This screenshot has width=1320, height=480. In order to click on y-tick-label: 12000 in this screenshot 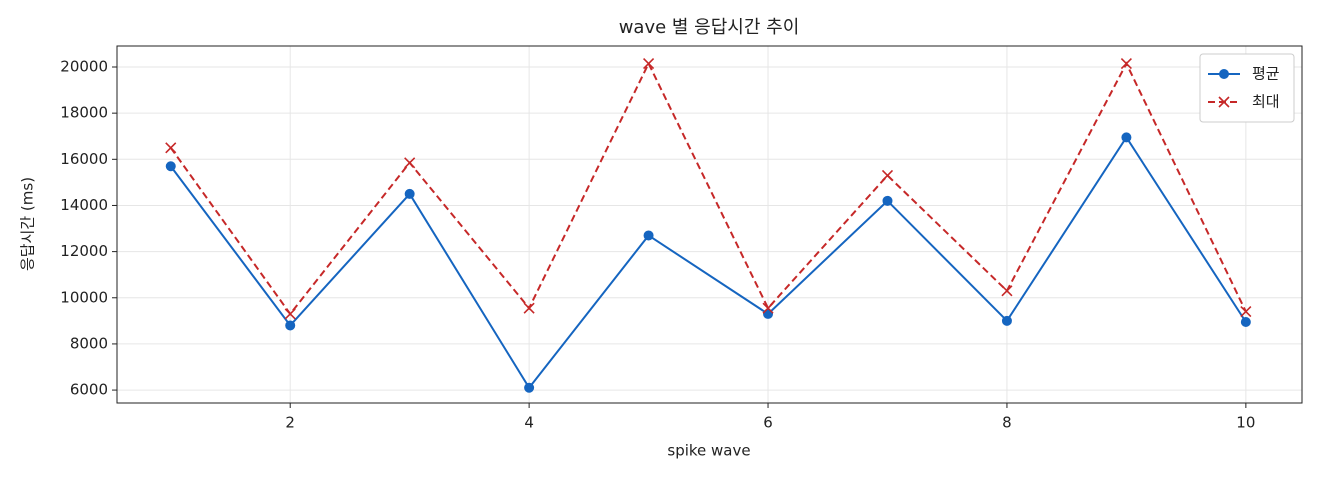, I will do `click(84, 251)`.